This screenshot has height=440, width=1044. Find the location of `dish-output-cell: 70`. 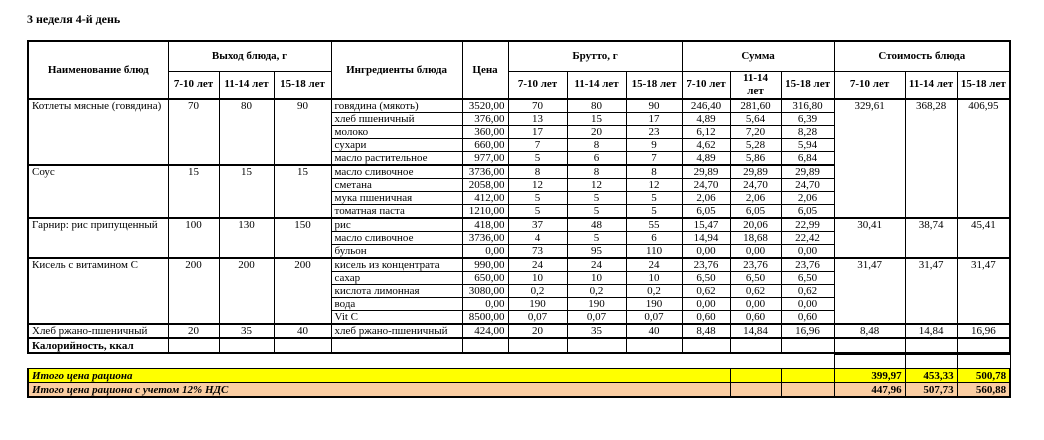

dish-output-cell: 70 is located at coordinates (193, 132).